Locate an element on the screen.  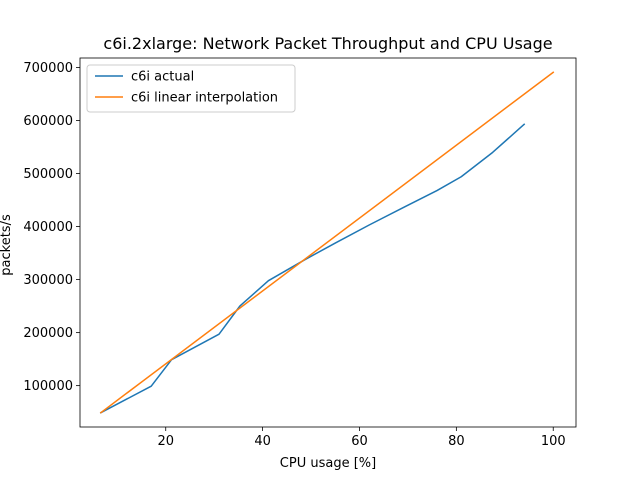
legend: c6i actual c6i linear interpolation is located at coordinates (191, 88).